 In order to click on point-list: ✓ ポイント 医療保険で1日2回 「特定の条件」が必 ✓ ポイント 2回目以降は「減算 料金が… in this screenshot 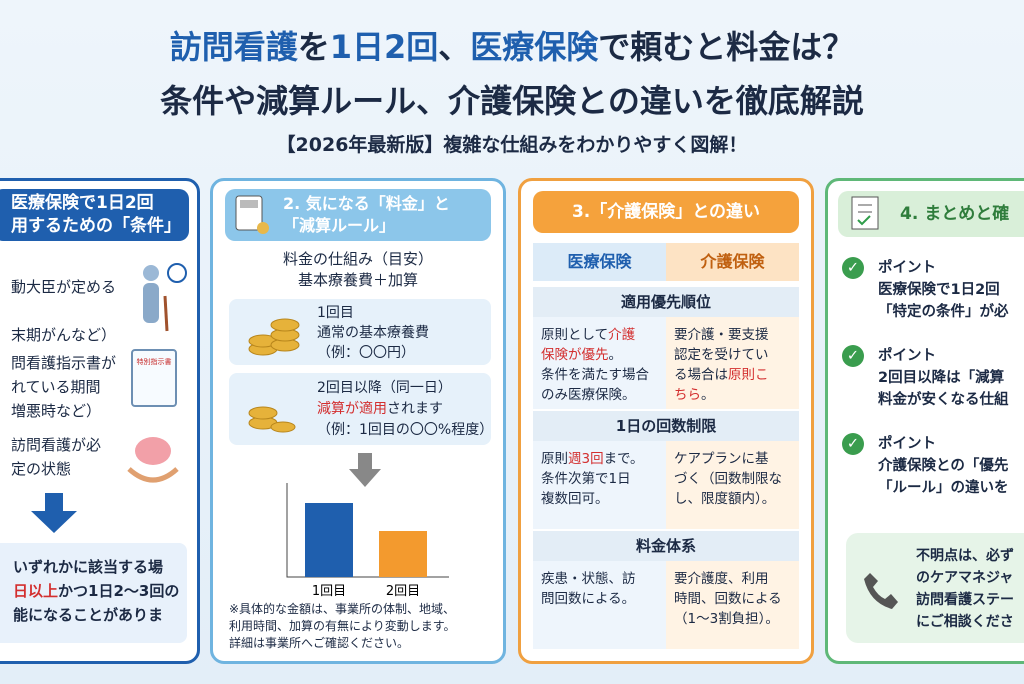, I will do `click(933, 389)`.